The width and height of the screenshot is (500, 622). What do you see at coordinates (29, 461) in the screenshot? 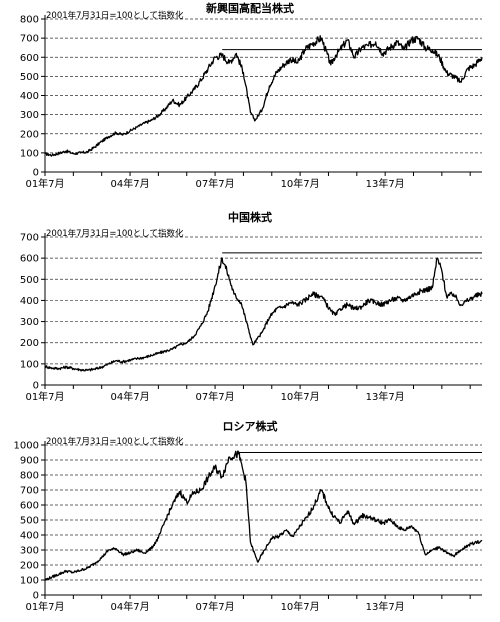
I see `y-tick-label: 900` at bounding box center [29, 461].